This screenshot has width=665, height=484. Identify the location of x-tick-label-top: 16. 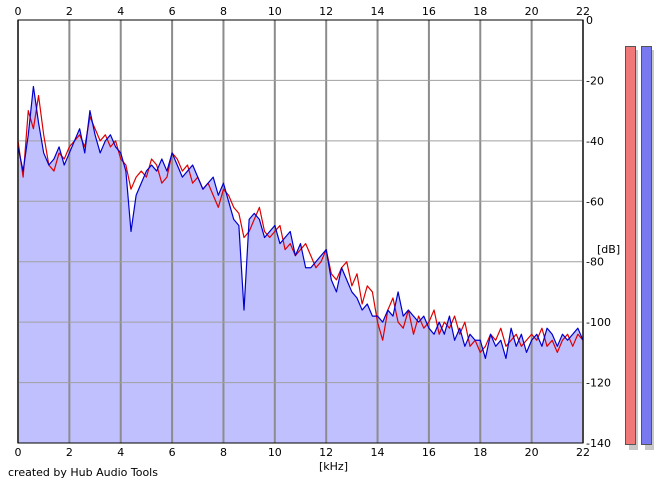
(429, 11).